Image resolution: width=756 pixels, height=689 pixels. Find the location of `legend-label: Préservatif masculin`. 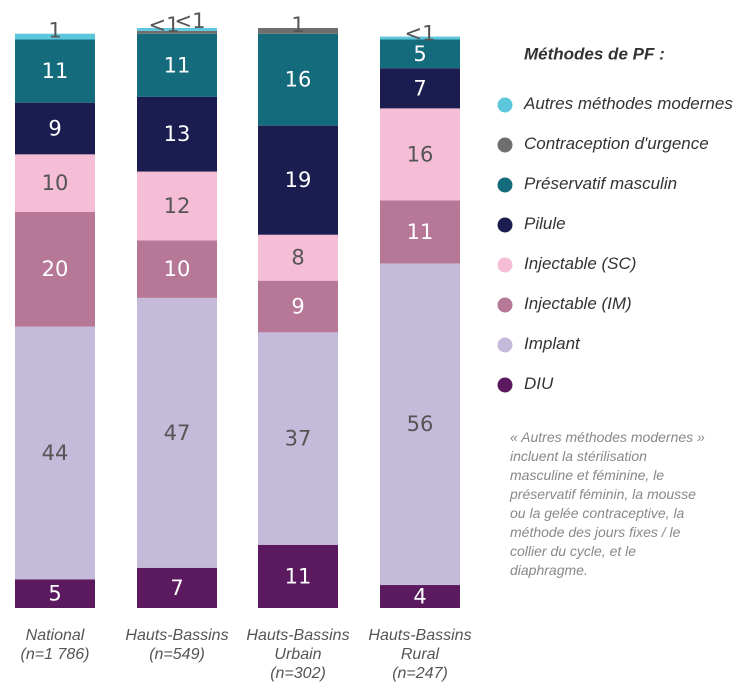

legend-label: Préservatif masculin is located at coordinates (600, 183).